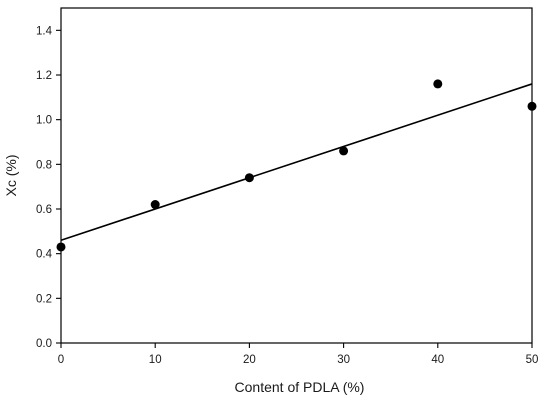 The width and height of the screenshot is (550, 402). Describe the element at coordinates (44, 165) in the screenshot. I see `y-tick-label: 0.8` at that location.